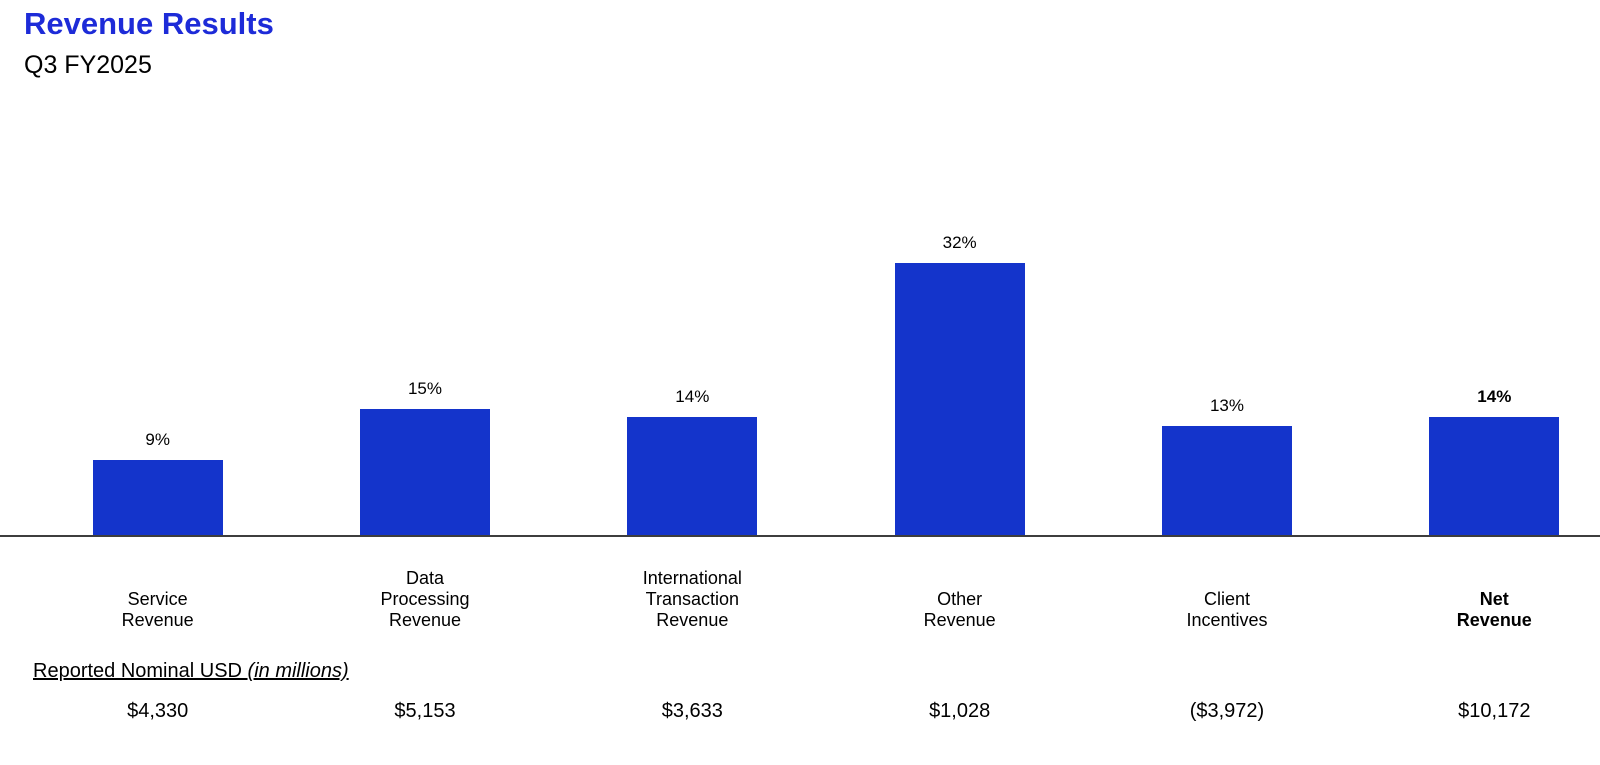 The image size is (1600, 765). I want to click on category-label: Client Incentives, so click(1227, 609).